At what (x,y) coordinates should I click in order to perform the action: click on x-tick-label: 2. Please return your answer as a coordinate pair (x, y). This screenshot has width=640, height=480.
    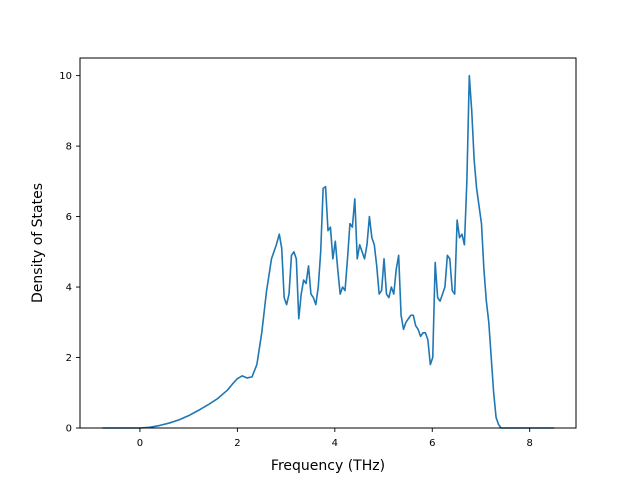
    Looking at the image, I should click on (237, 443).